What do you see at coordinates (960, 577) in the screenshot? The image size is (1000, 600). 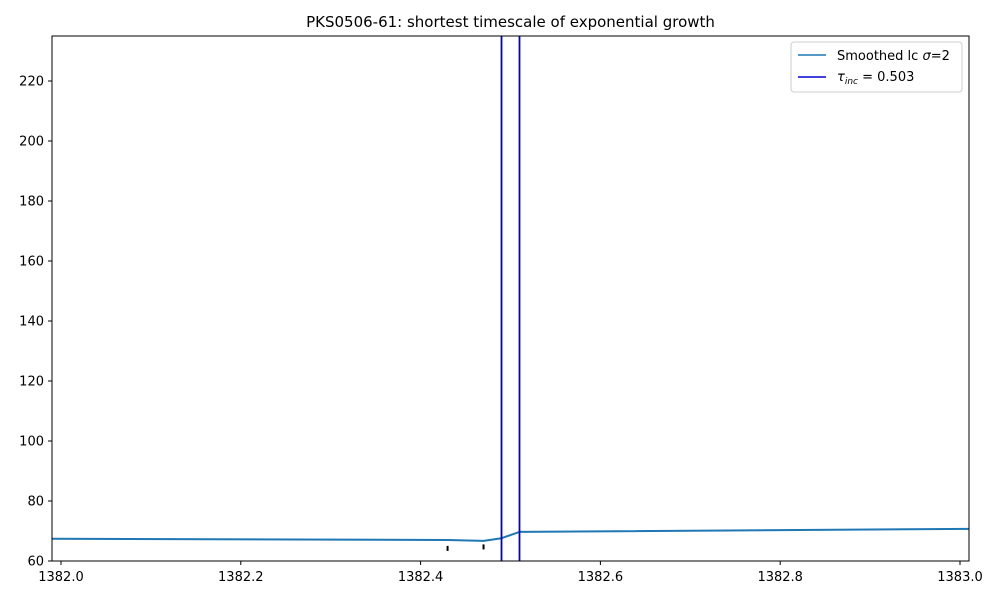 I see `x-tick-label: 1383.0` at bounding box center [960, 577].